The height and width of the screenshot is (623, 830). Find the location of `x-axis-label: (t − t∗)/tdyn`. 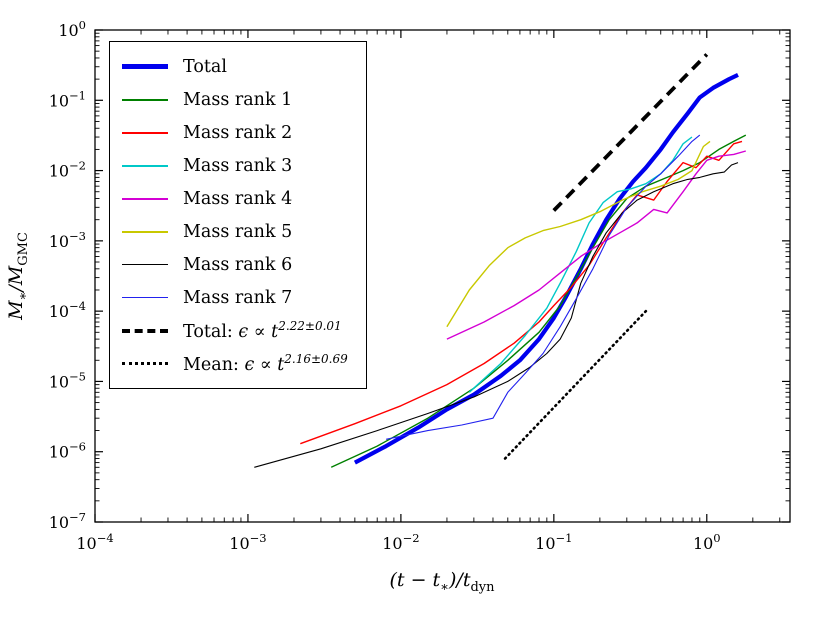

x-axis-label: (t − t∗)/tdyn is located at coordinates (442, 582).